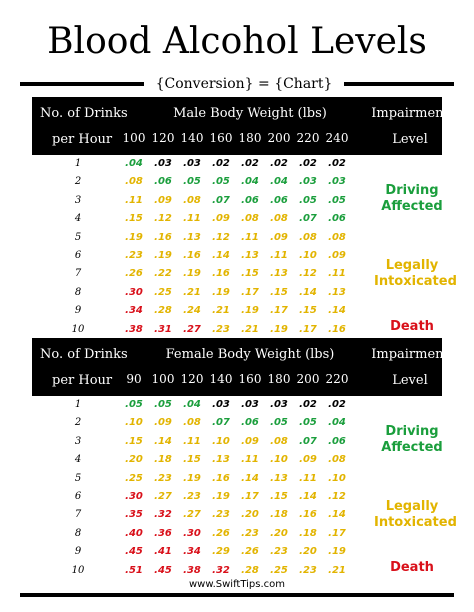 The height and width of the screenshot is (612, 474). What do you see at coordinates (237, 405) in the screenshot?
I see `table-row: 1 .05 .05 .04 .03 .03 .03 .02 .02` at bounding box center [237, 405].